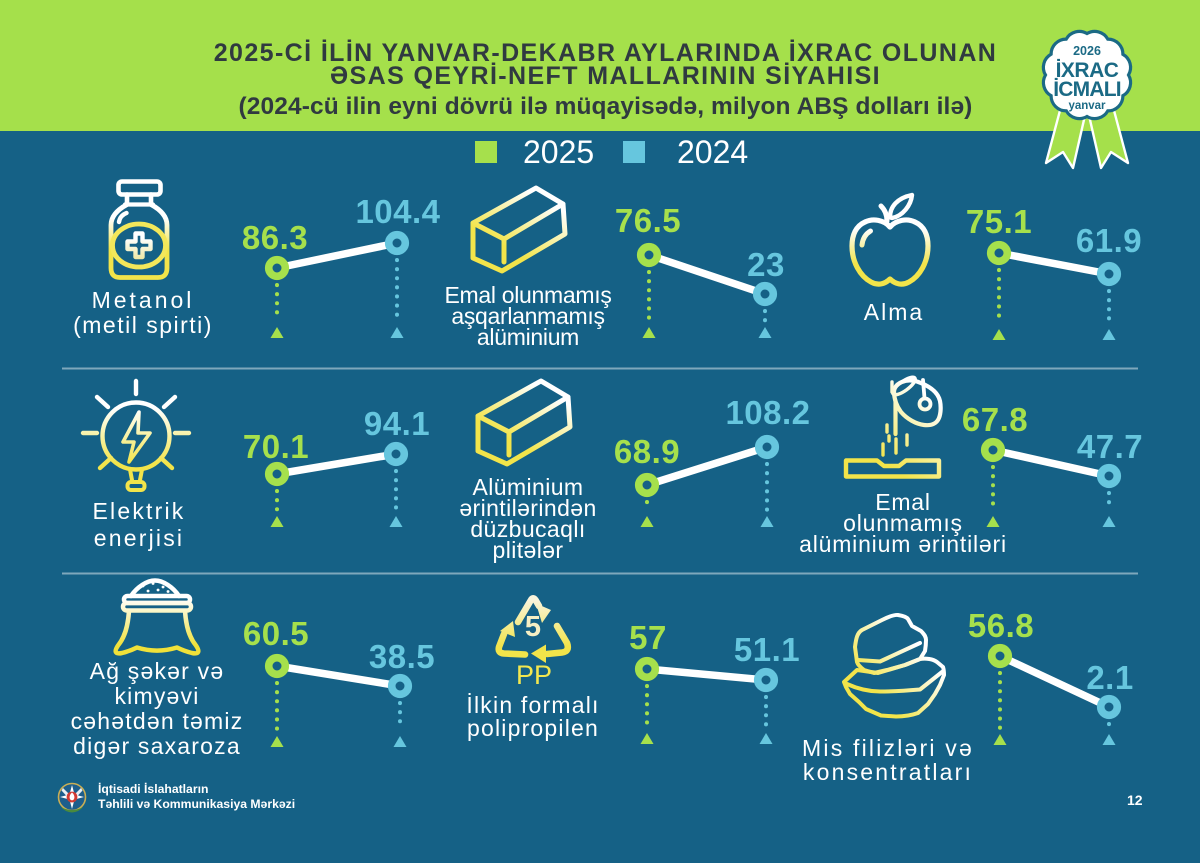 Image resolution: width=1200 pixels, height=863 pixels. What do you see at coordinates (1087, 89) in the screenshot?
I see `svg-text: İCMALI` at bounding box center [1087, 89].